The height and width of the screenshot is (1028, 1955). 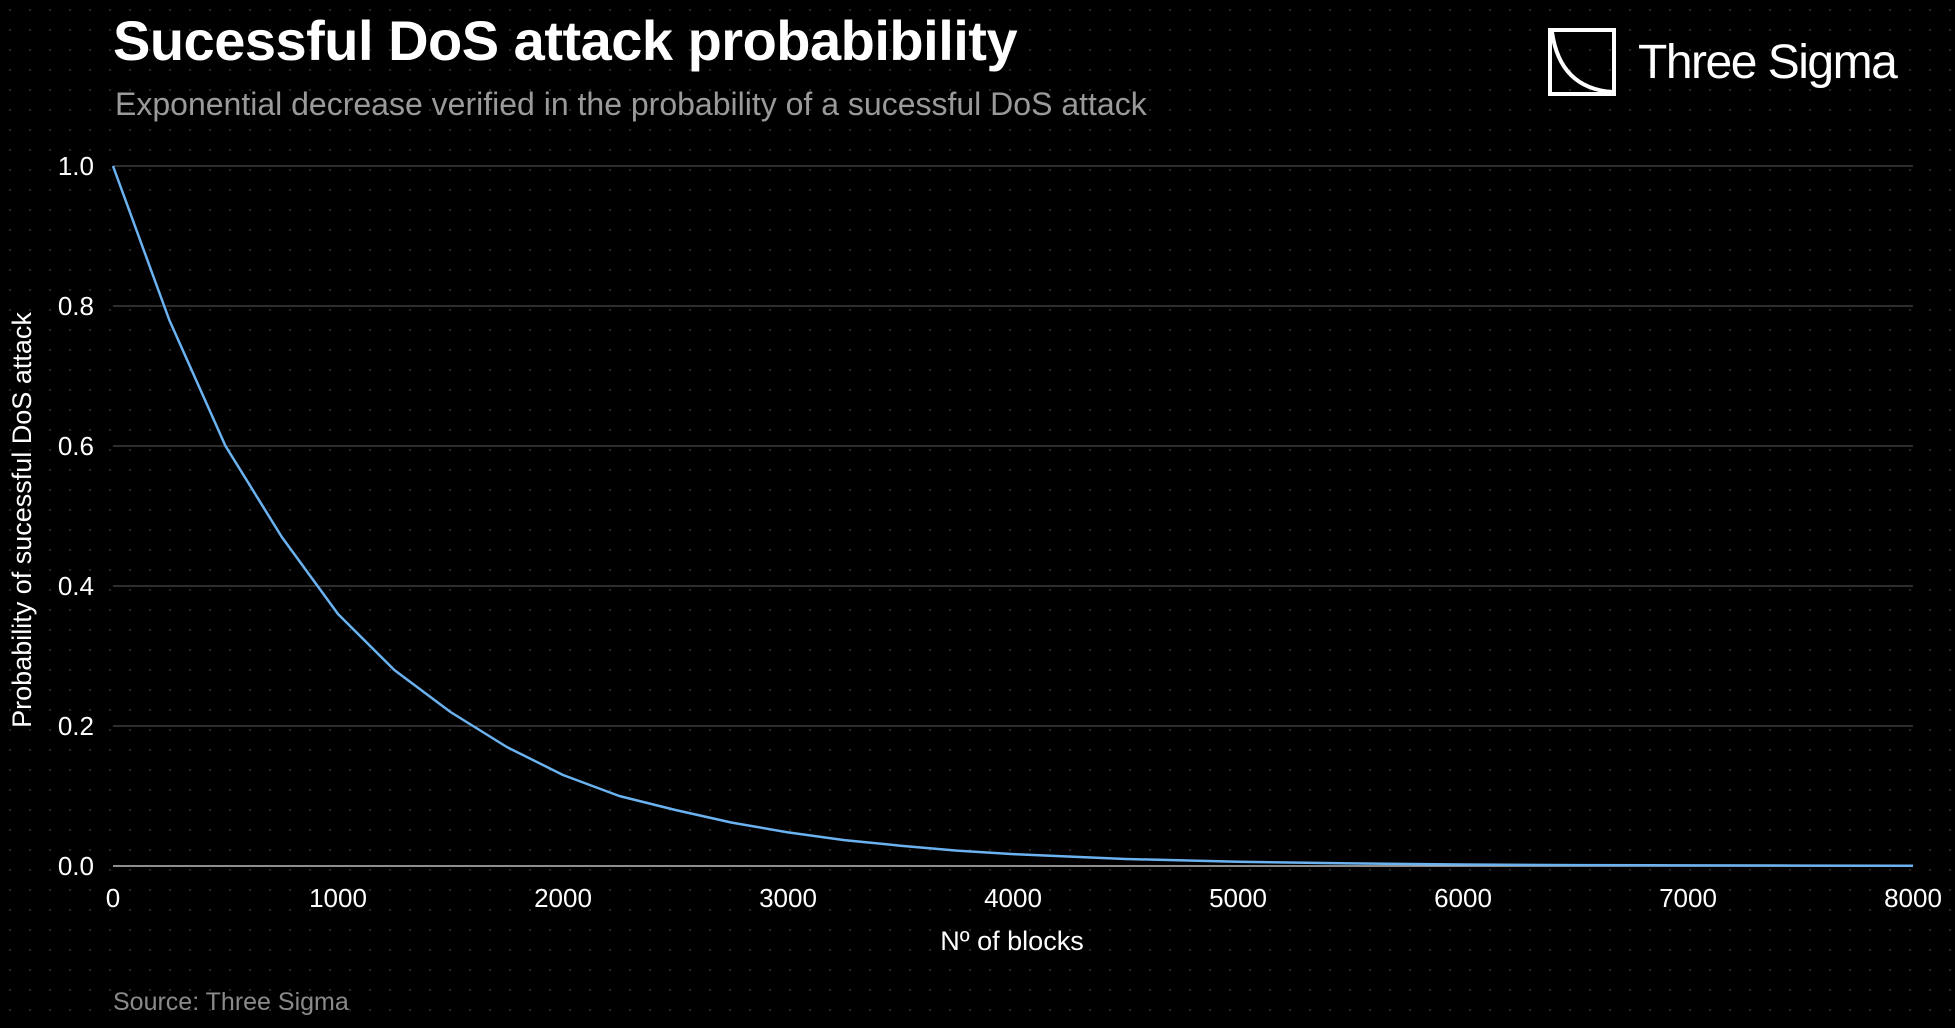 What do you see at coordinates (1768, 62) in the screenshot?
I see `brand-name: Three Sigma` at bounding box center [1768, 62].